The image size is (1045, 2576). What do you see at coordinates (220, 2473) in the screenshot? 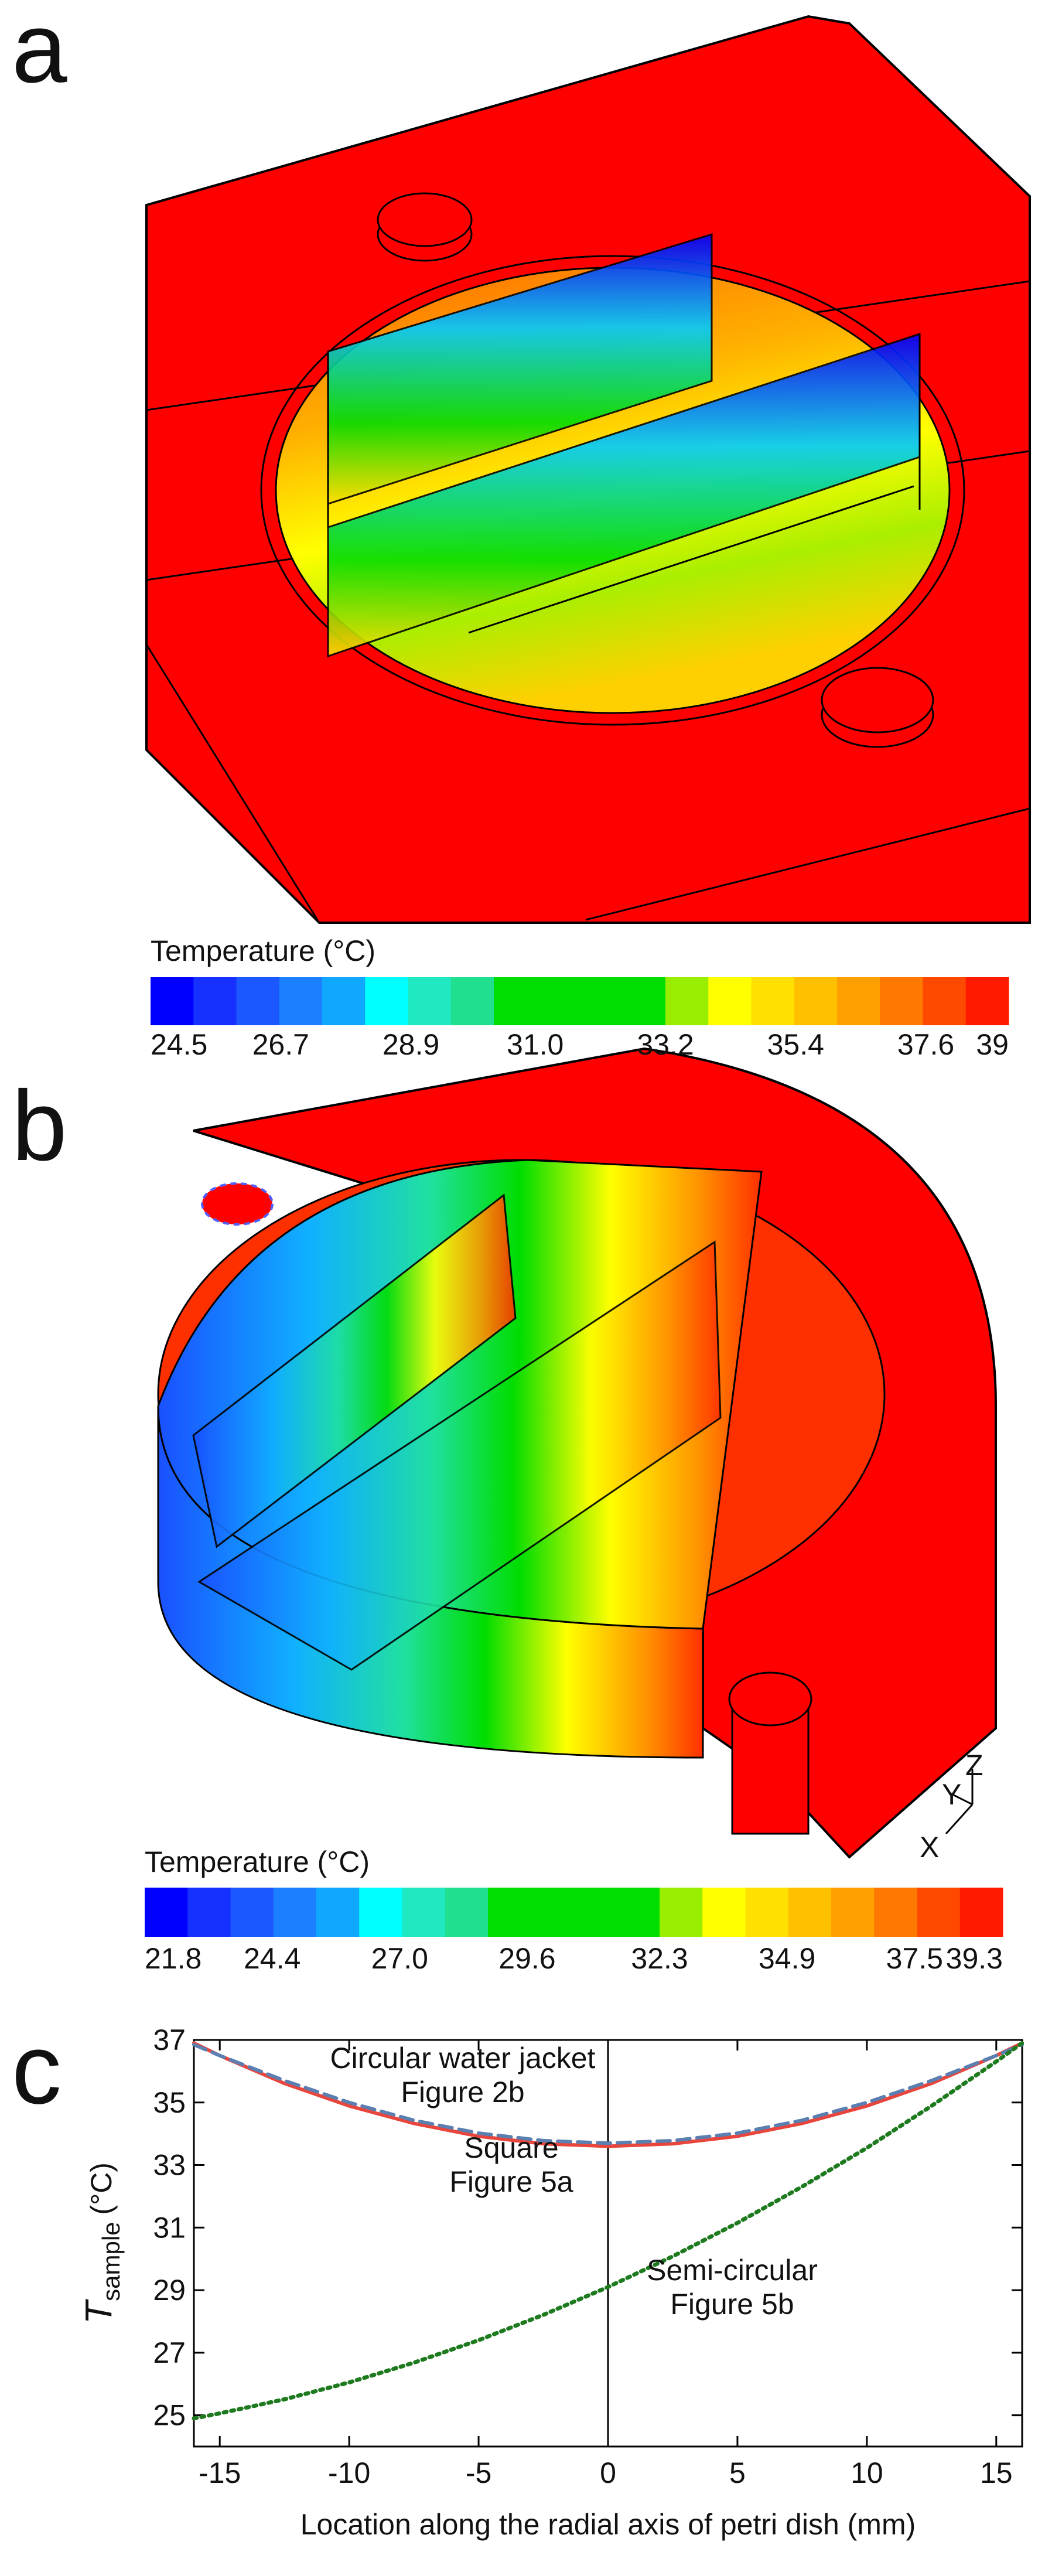
I see `x-tick-label: -15` at bounding box center [220, 2473].